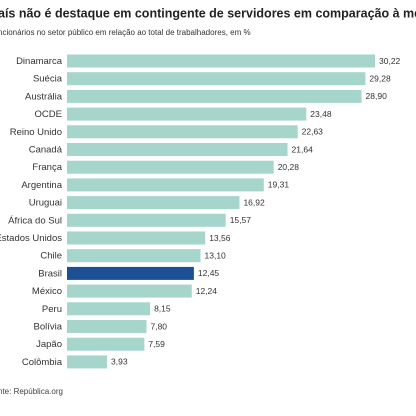  What do you see at coordinates (119, 362) in the screenshot?
I see `value-label: 3,93` at bounding box center [119, 362].